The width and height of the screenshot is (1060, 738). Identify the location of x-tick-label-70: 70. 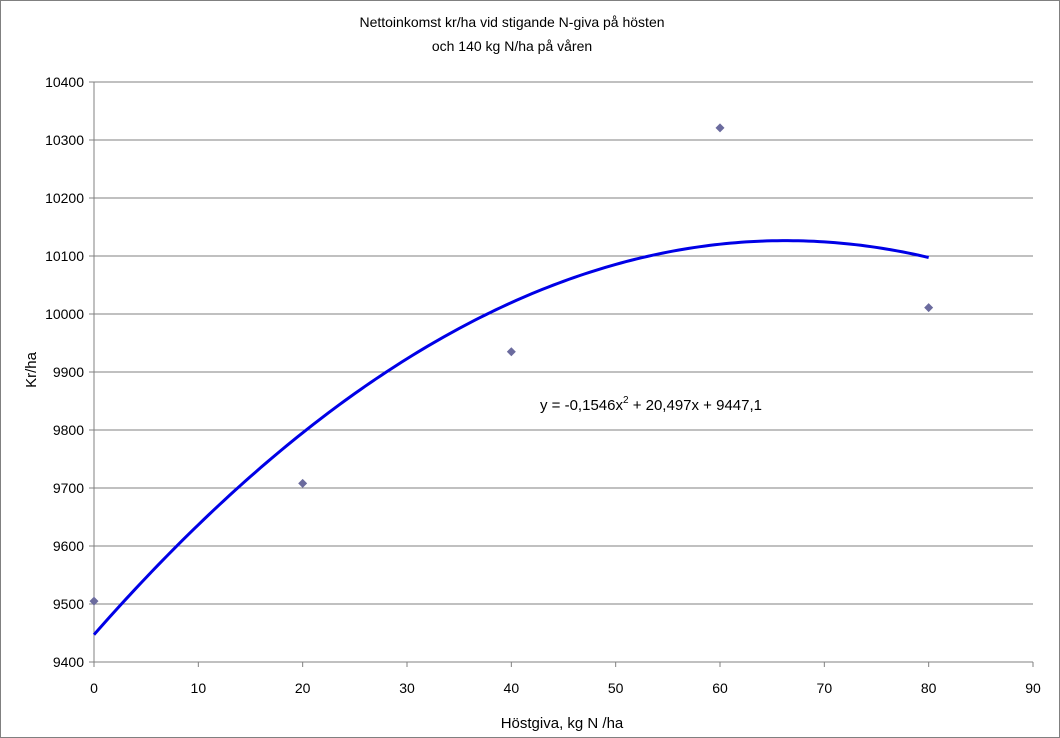
(825, 688).